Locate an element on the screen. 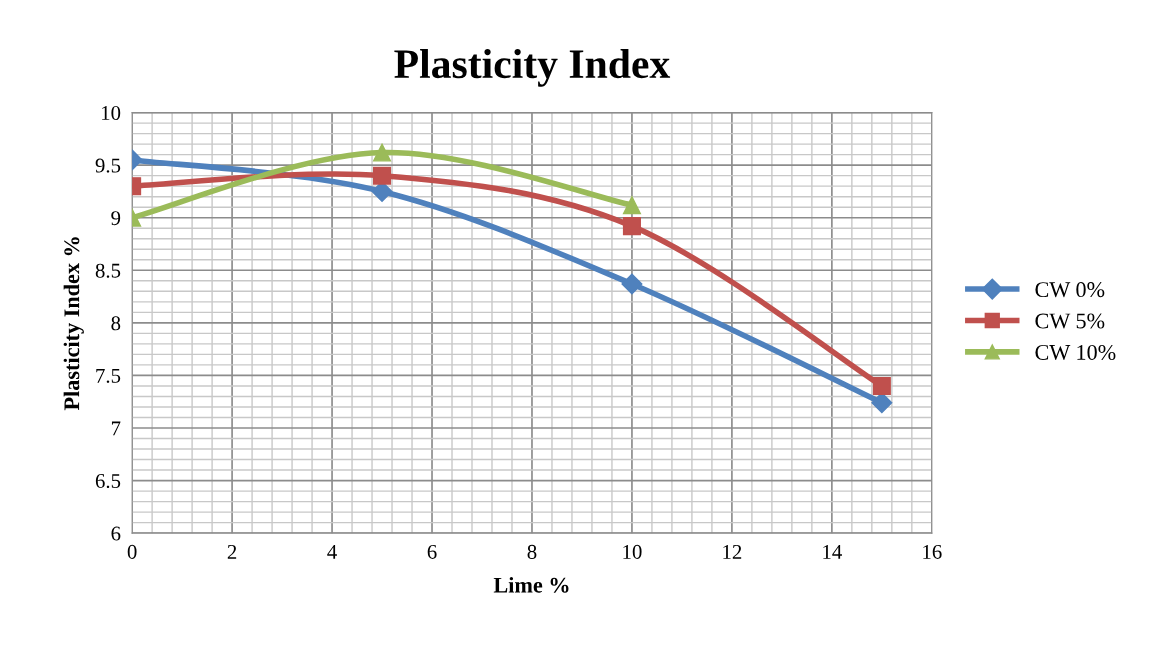  x-tick-label: 4 is located at coordinates (332, 551).